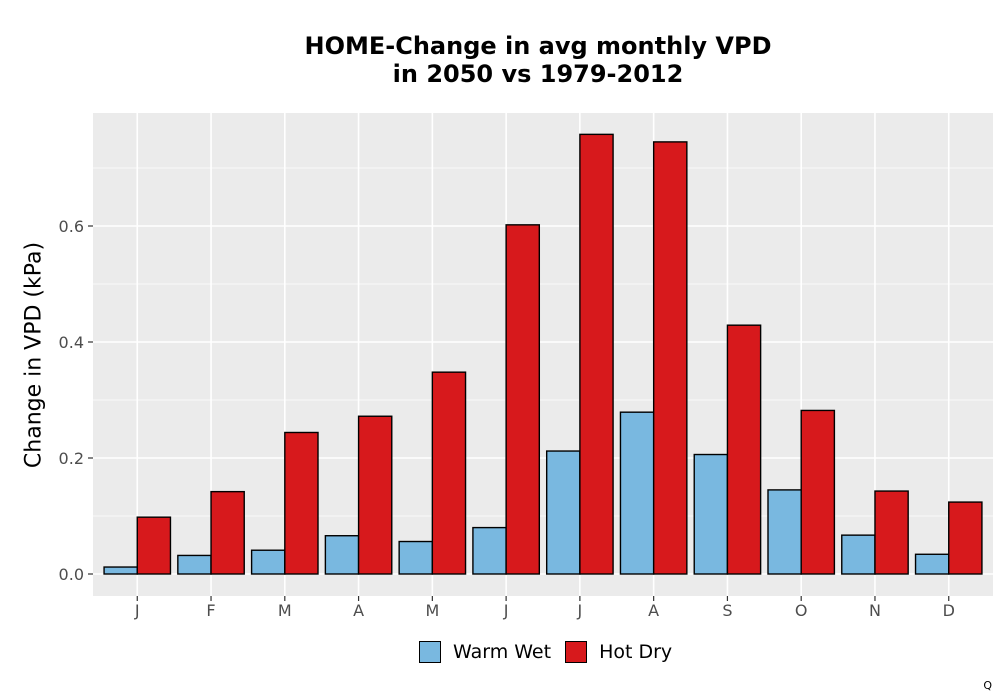  I want to click on legend-label-hot-dry: Hot Dry, so click(636, 652).